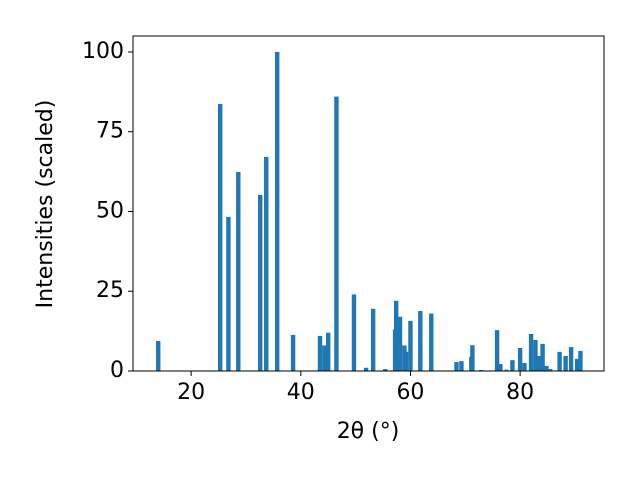  I want to click on x-tick-label: 60, so click(410, 392).